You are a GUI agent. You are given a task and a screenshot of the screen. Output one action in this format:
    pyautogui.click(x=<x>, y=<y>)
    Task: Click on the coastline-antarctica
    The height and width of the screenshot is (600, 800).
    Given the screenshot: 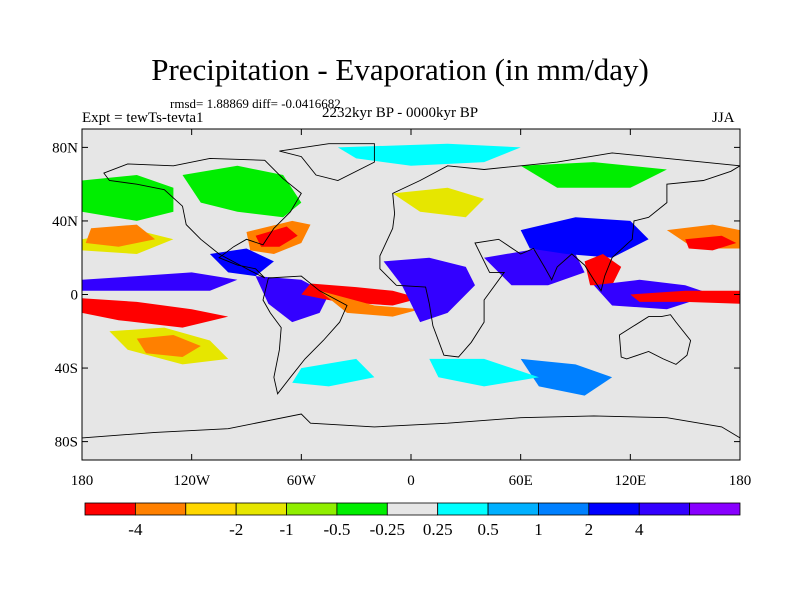 What is the action you would take?
    pyautogui.click(x=411, y=436)
    